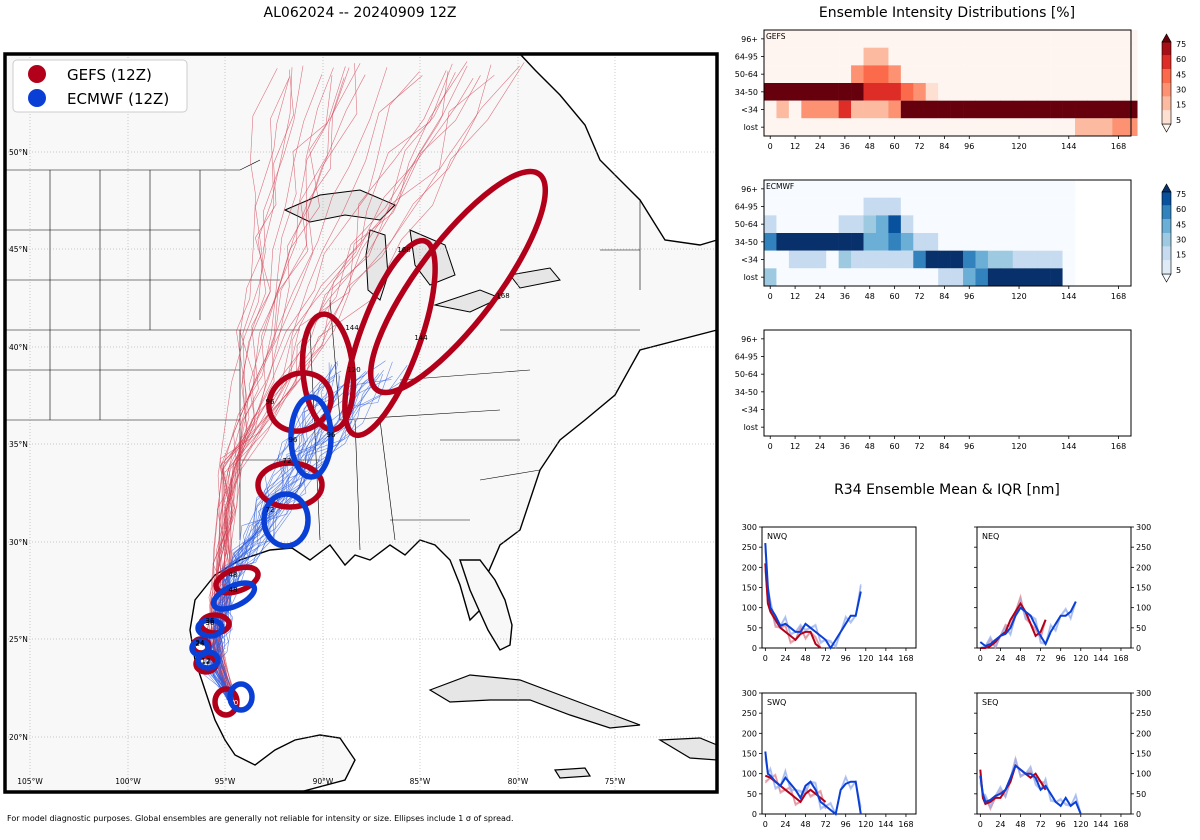 The width and height of the screenshot is (1200, 840). What do you see at coordinates (1181, 74) in the screenshot?
I see `colorbar-tick: 45` at bounding box center [1181, 74].